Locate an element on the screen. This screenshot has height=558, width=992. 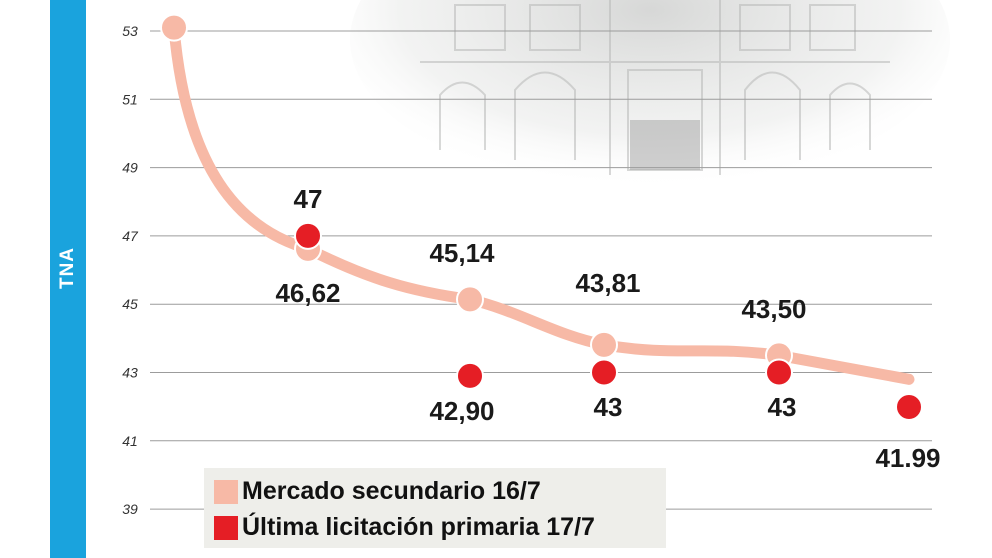
data-label: 42,90 is located at coordinates (461, 411).